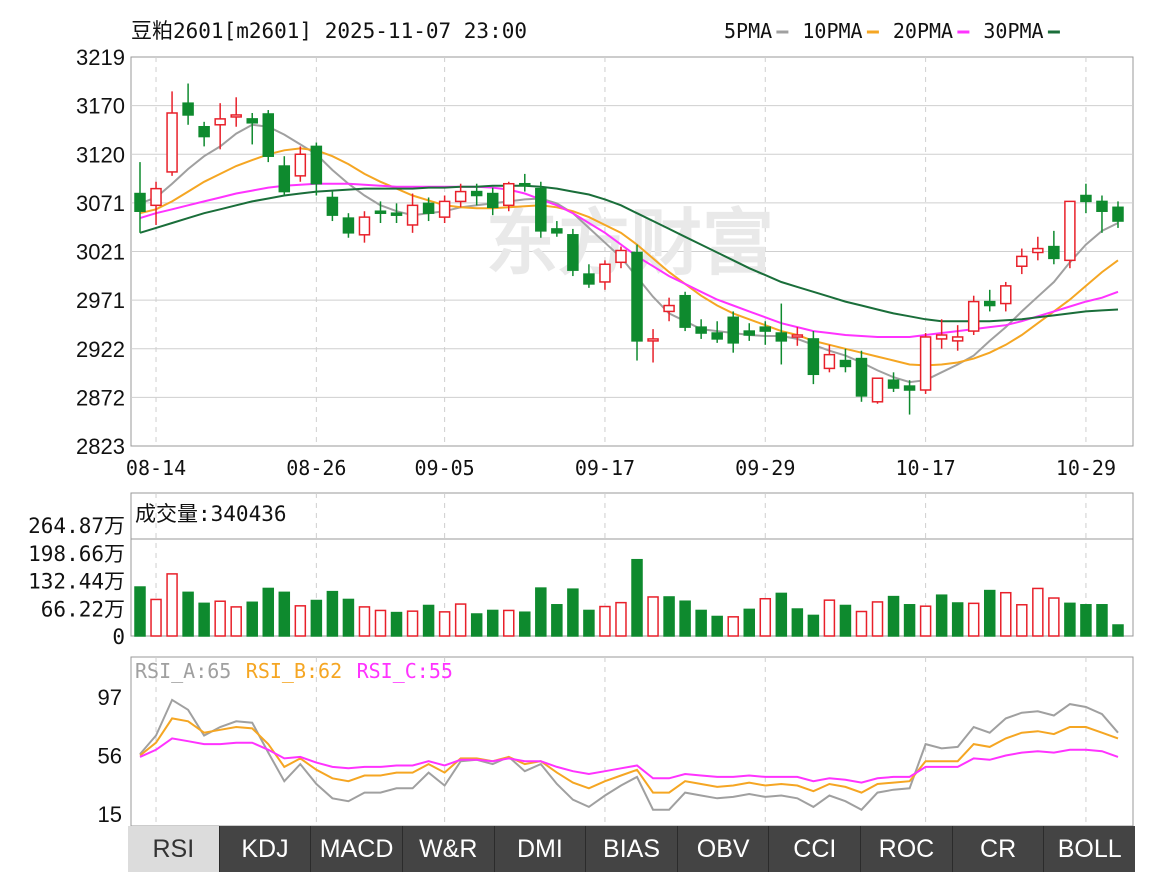  Describe the element at coordinates (100, 349) in the screenshot. I see `price-tick-label: 2922` at that location.